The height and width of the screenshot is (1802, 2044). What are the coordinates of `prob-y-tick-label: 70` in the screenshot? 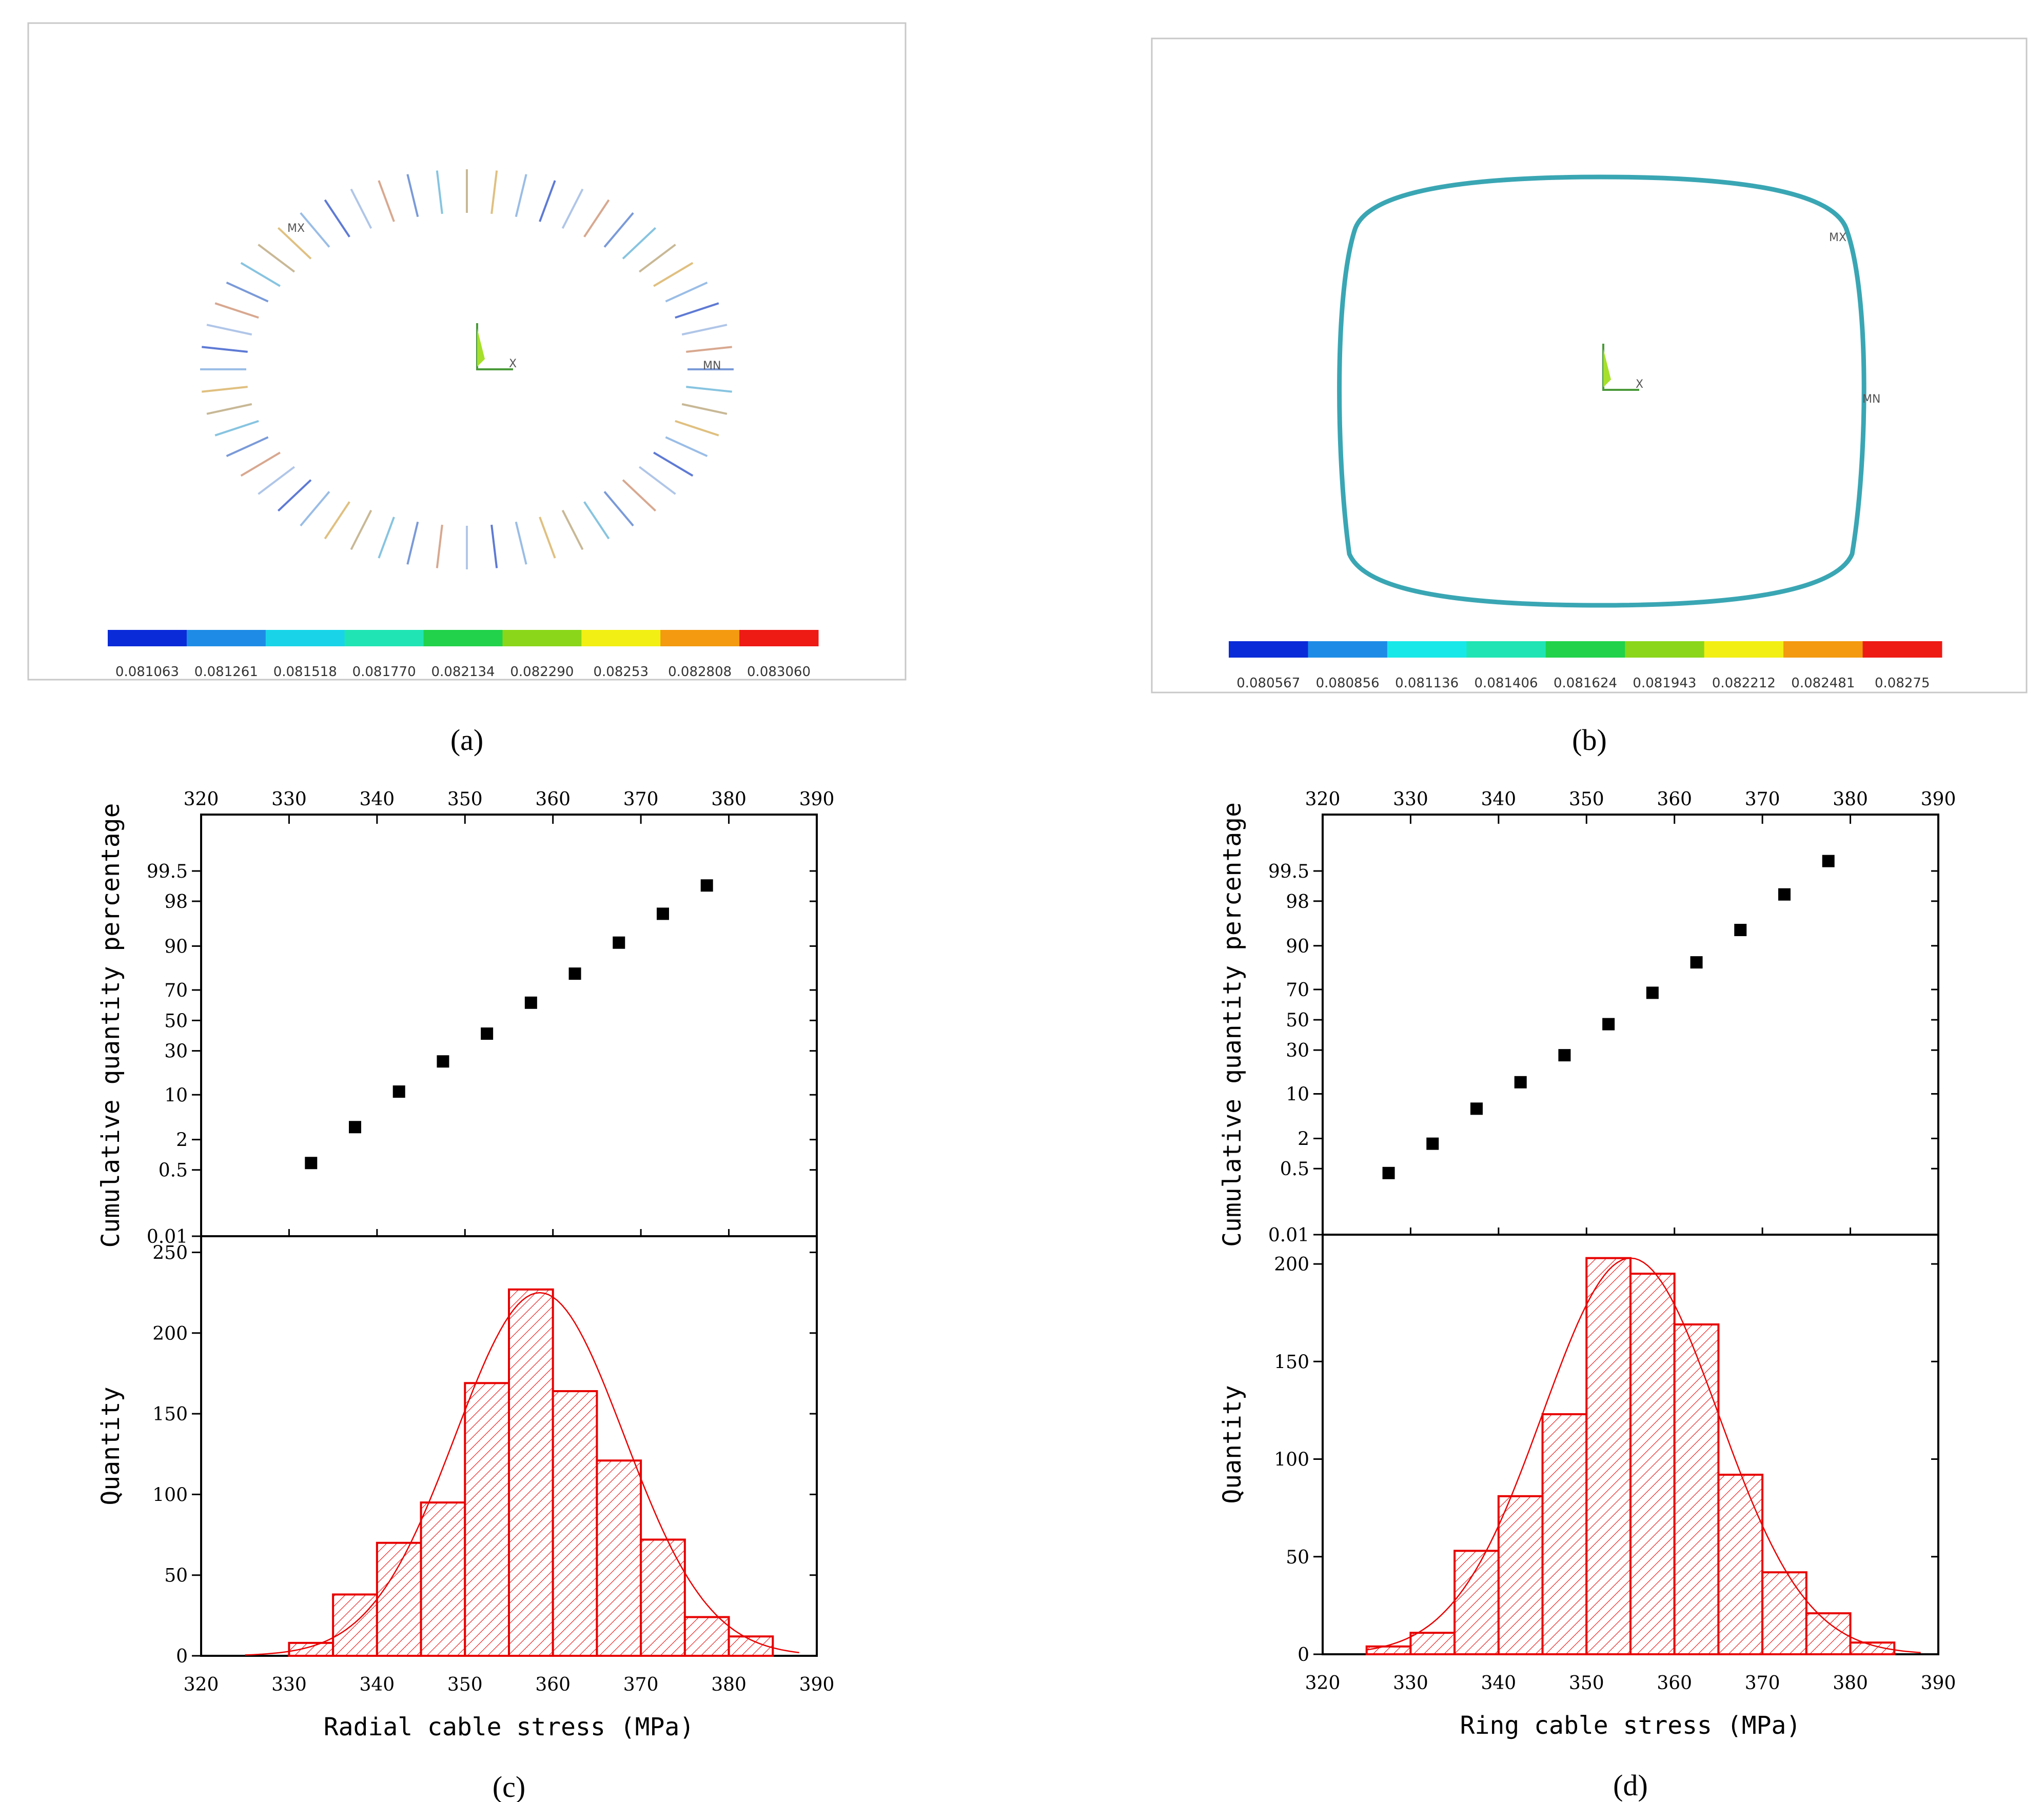 It's located at (1297, 990).